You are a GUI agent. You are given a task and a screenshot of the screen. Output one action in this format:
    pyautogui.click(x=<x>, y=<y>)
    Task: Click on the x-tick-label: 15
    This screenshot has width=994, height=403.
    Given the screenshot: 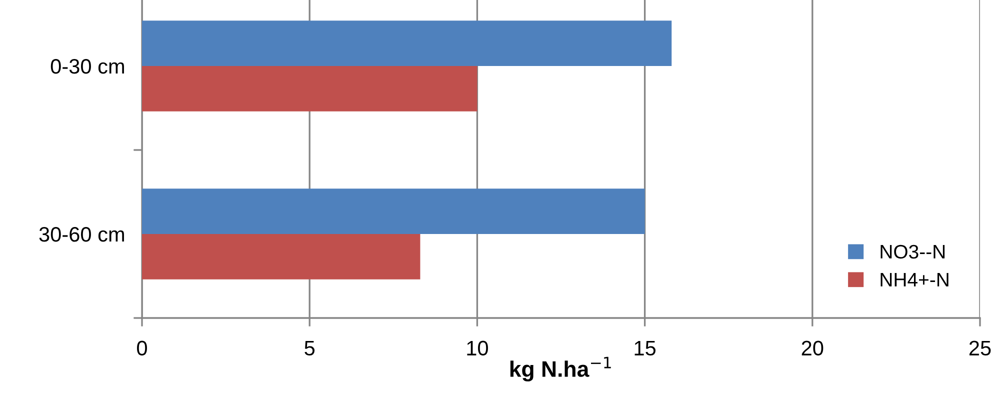 What is the action you would take?
    pyautogui.click(x=645, y=348)
    